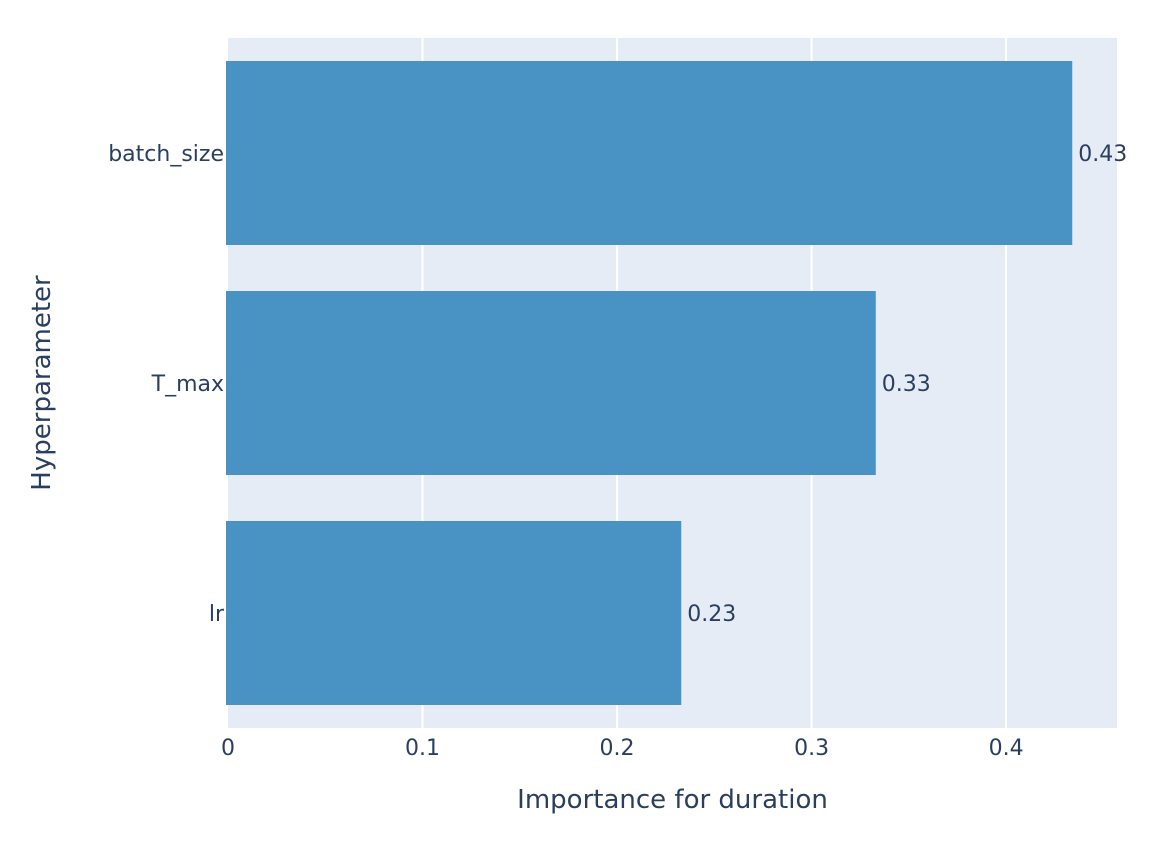 The height and width of the screenshot is (842, 1162). What do you see at coordinates (617, 748) in the screenshot?
I see `x-tick-label: 0.2` at bounding box center [617, 748].